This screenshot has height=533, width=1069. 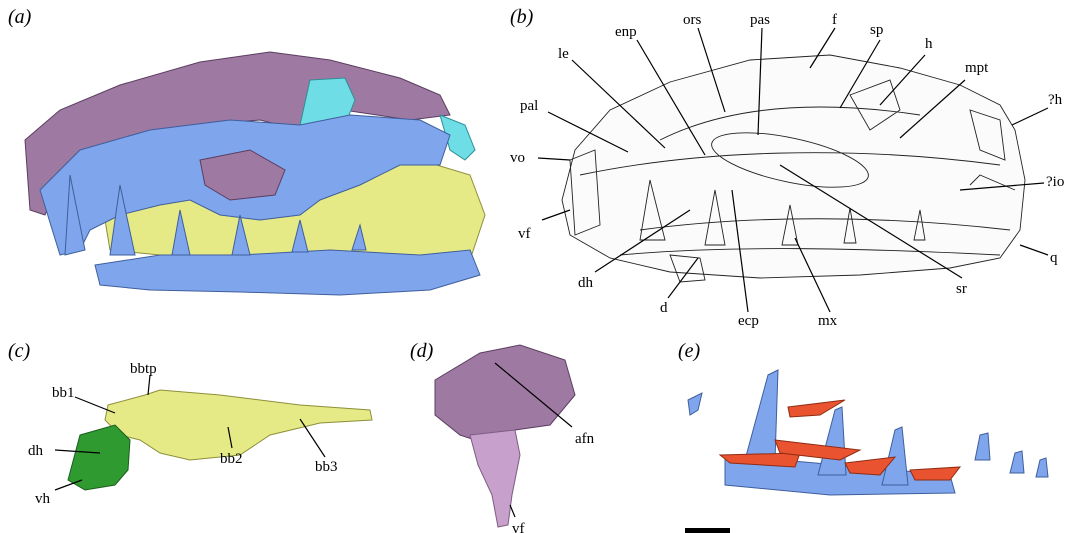 I want to click on teeth-render, so click(x=867, y=451).